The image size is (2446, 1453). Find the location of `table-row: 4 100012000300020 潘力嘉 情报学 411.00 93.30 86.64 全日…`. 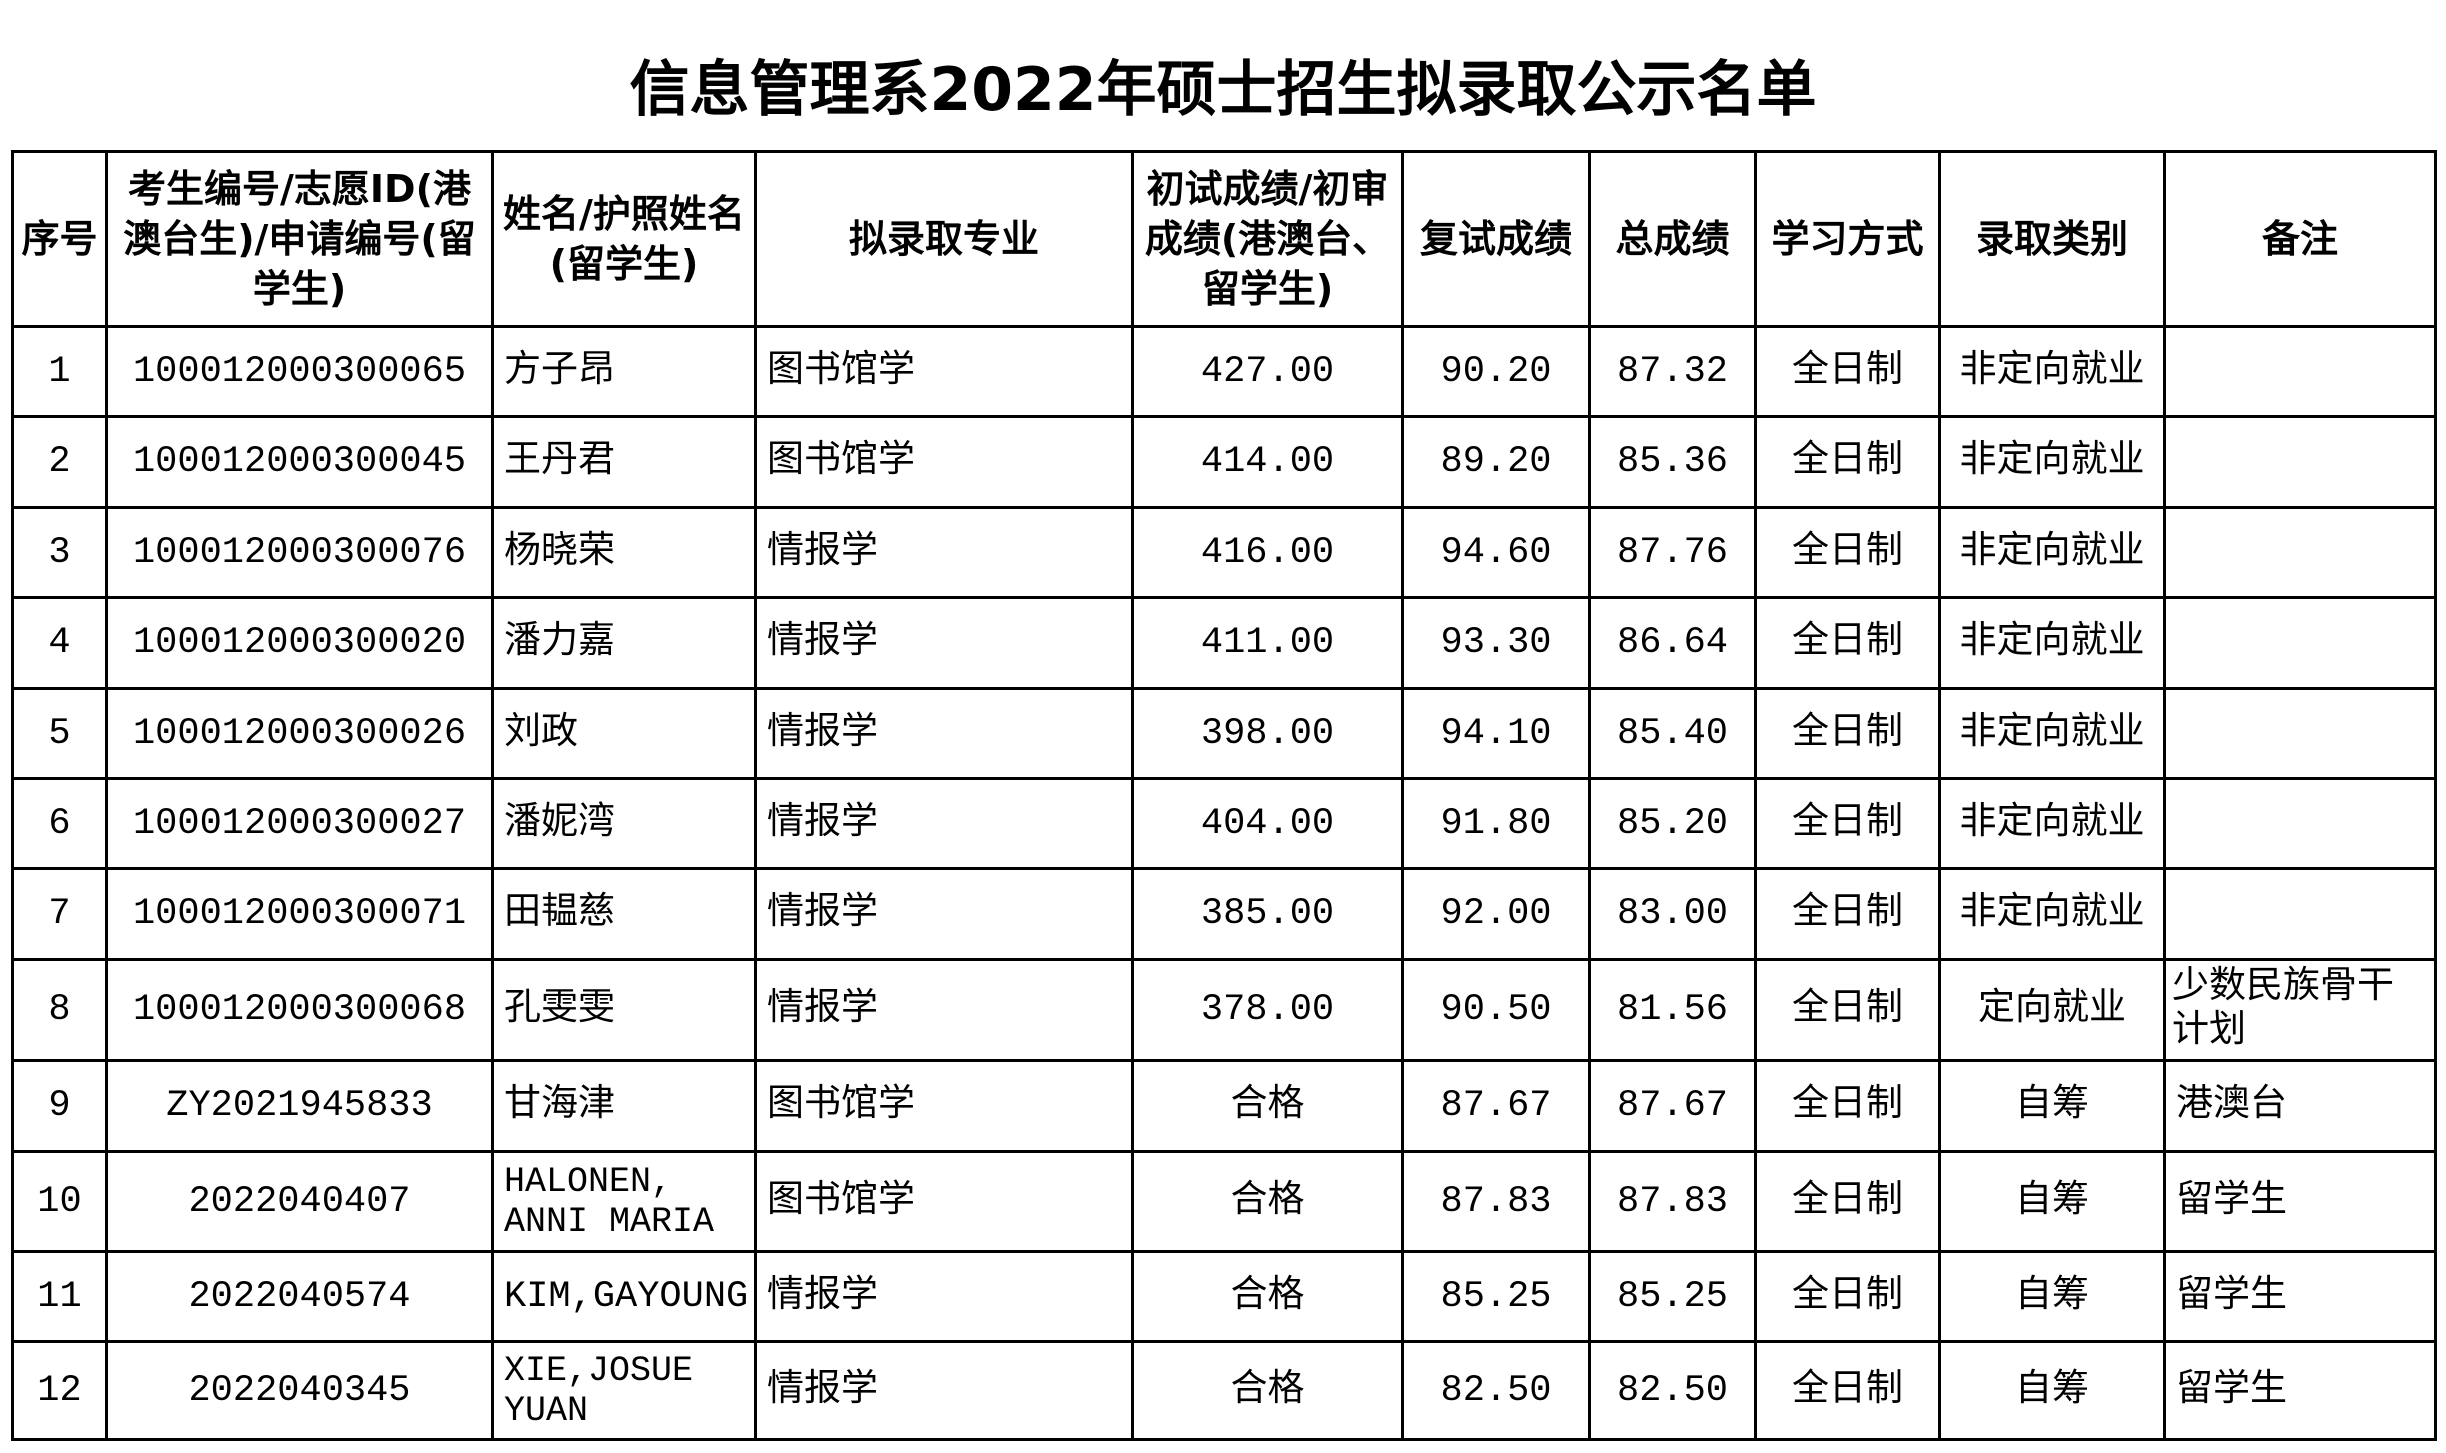

table-row: 4 100012000300020 潘力嘉 情报学 411.00 93.30 86.64 全日… is located at coordinates (1224, 643).